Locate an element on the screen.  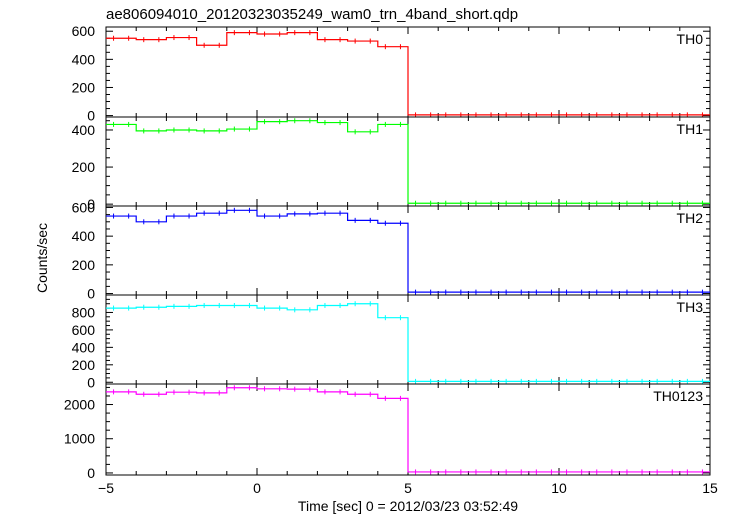
series-line-th0123 is located at coordinates (408, 430).